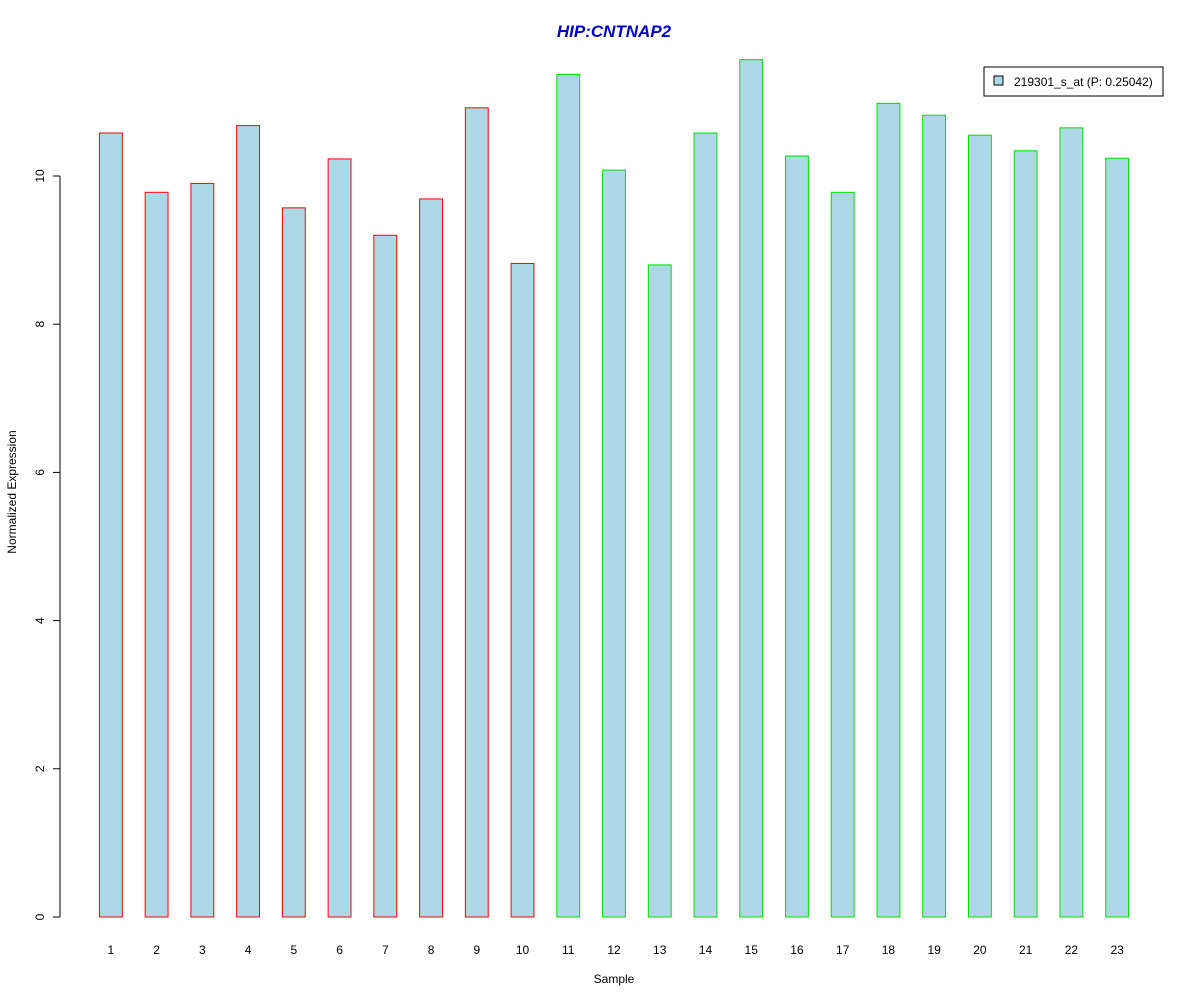 The height and width of the screenshot is (1000, 1200). What do you see at coordinates (47, 544) in the screenshot?
I see `y-axis: 0 2 4 6 8 10` at bounding box center [47, 544].